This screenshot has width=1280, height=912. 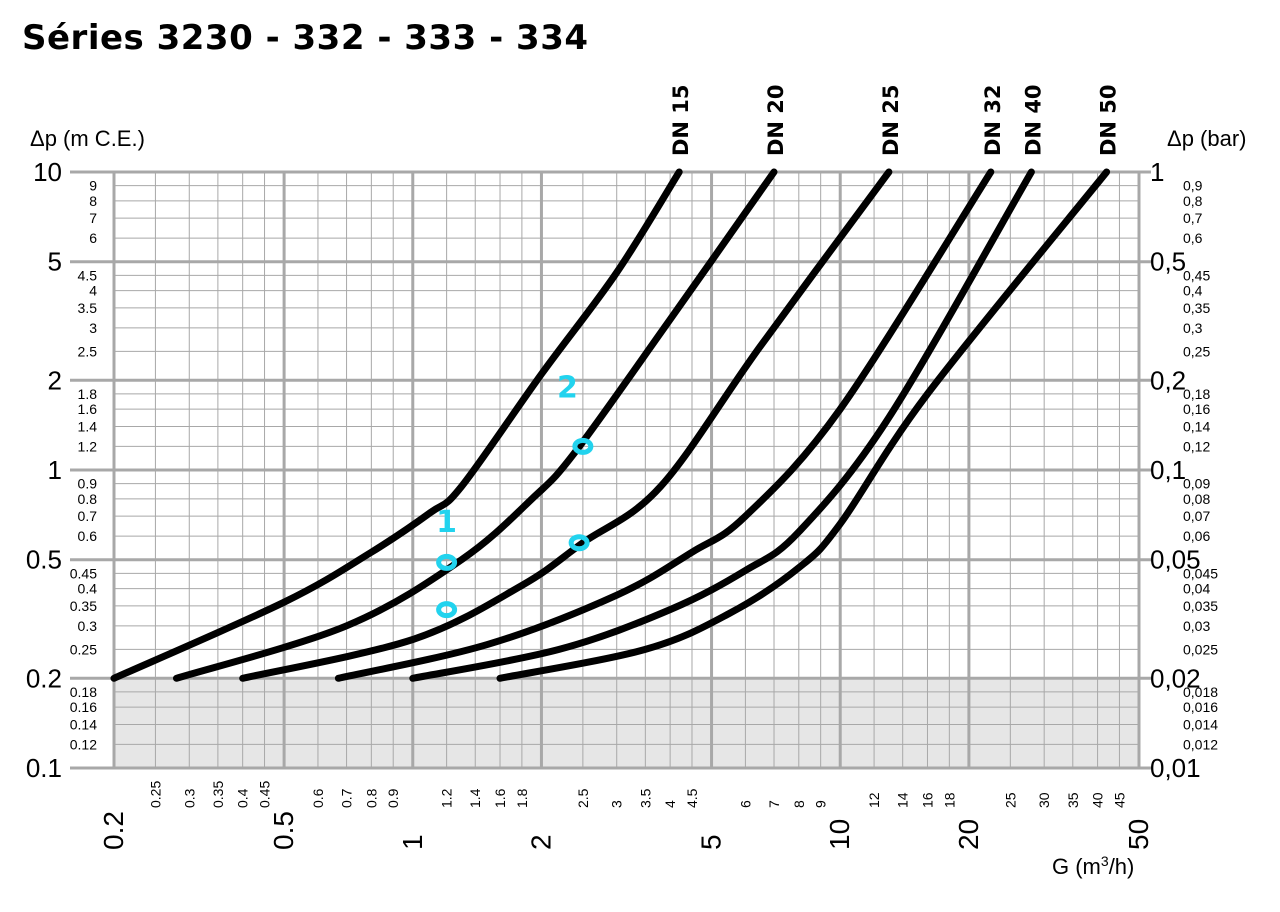 What do you see at coordinates (83, 606) in the screenshot?
I see `y-minor-label-left: 0.35` at bounding box center [83, 606].